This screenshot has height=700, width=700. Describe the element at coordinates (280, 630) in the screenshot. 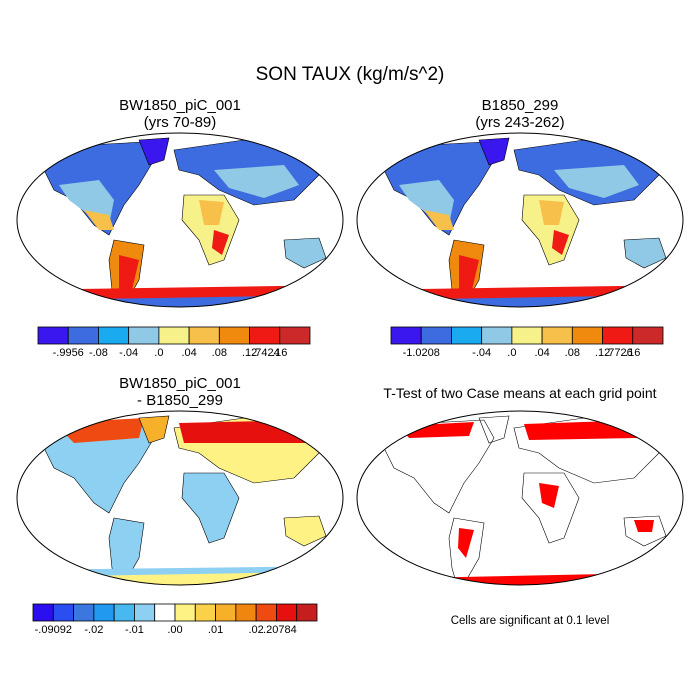

I see `colorbar-3-label: .20784` at that location.